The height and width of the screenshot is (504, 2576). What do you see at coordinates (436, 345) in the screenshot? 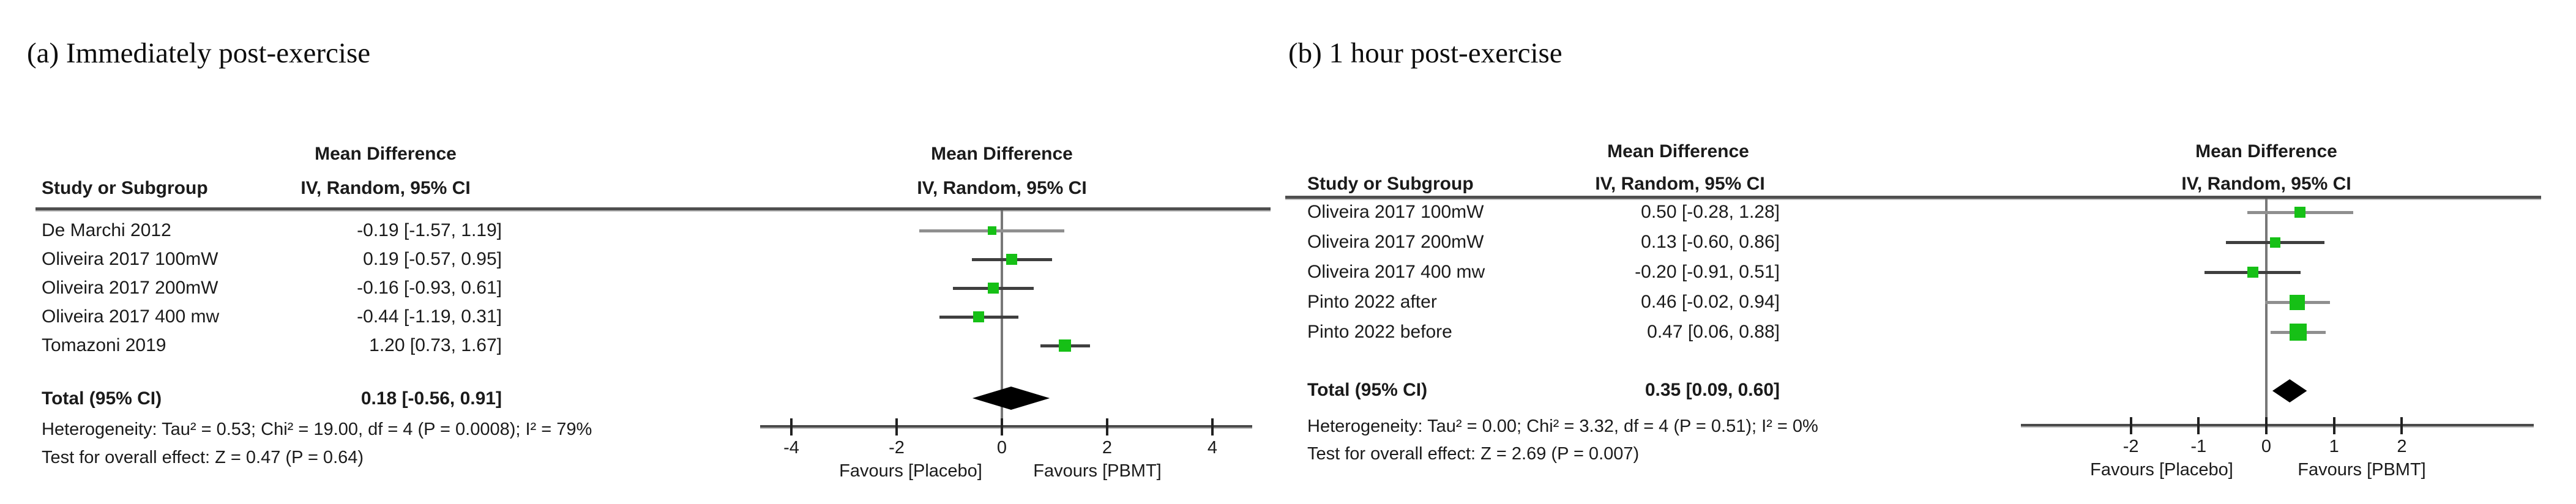
I see `study-effect-value: 1.20 [0.73, 1.67]` at bounding box center [436, 345].